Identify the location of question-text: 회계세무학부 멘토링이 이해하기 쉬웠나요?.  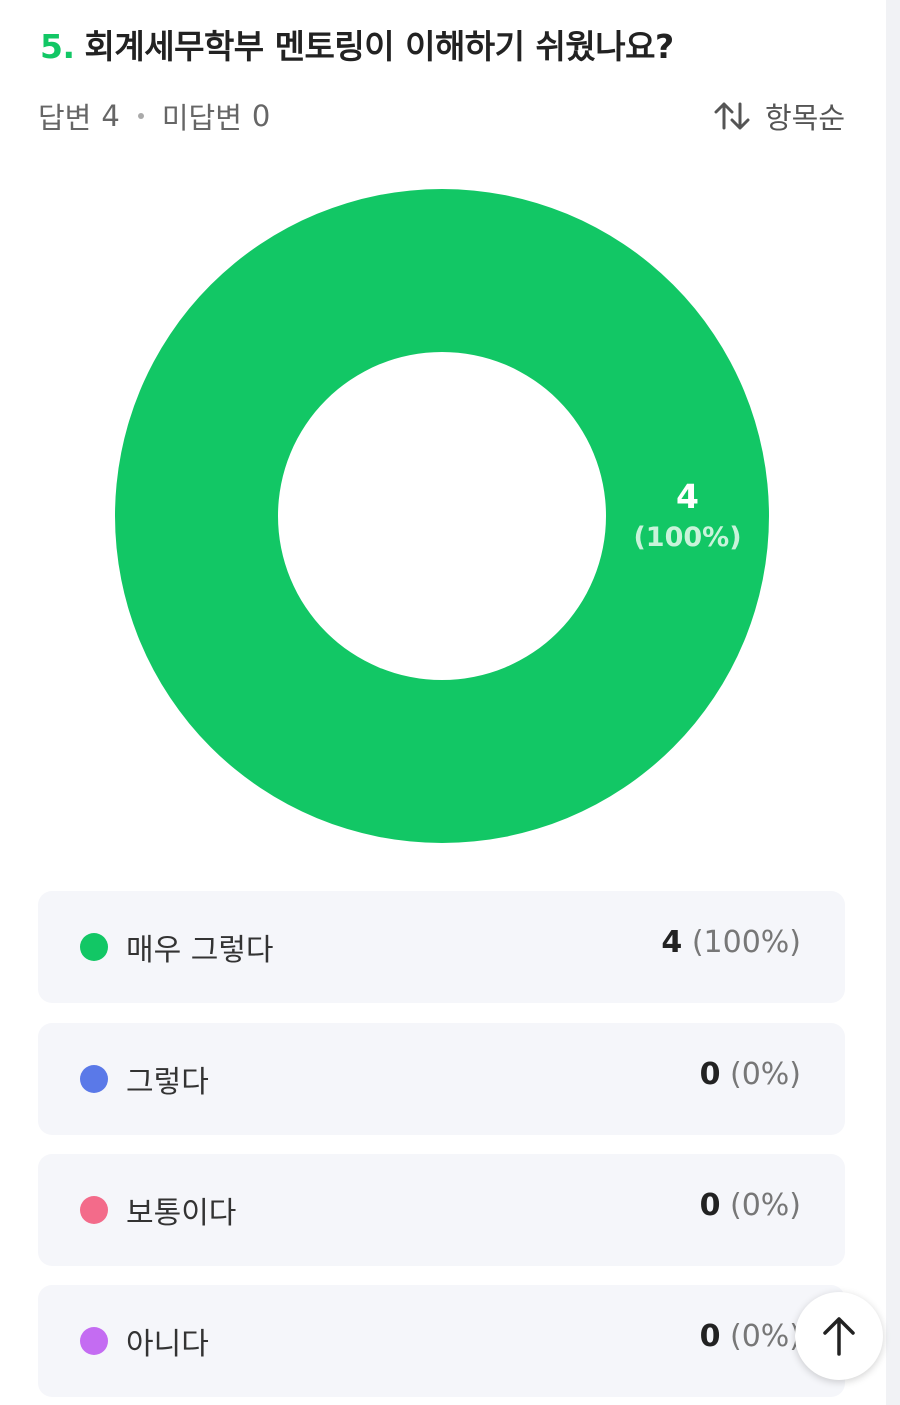
(379, 46).